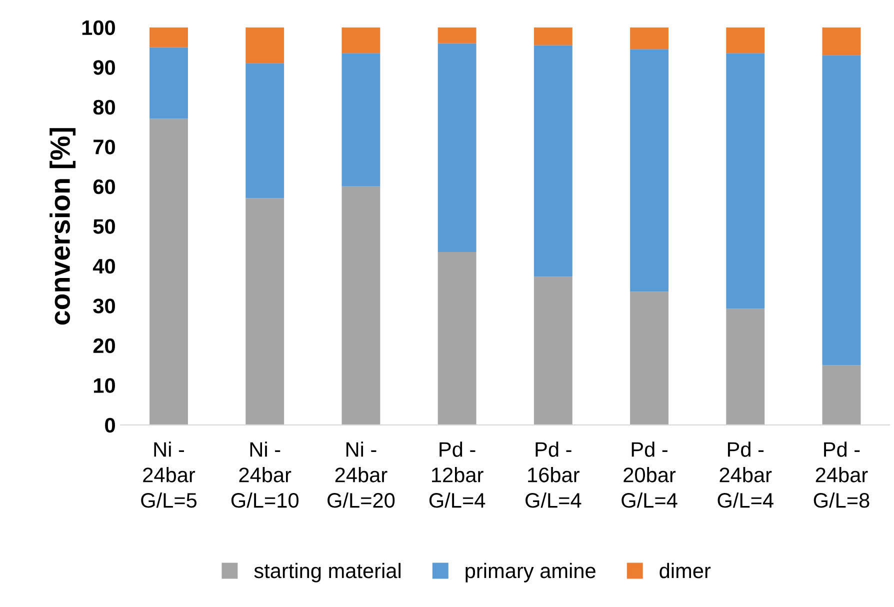 This screenshot has height=607, width=894. What do you see at coordinates (842, 475) in the screenshot?
I see `x-tick-label: Pd - 24bar G/L=8` at bounding box center [842, 475].